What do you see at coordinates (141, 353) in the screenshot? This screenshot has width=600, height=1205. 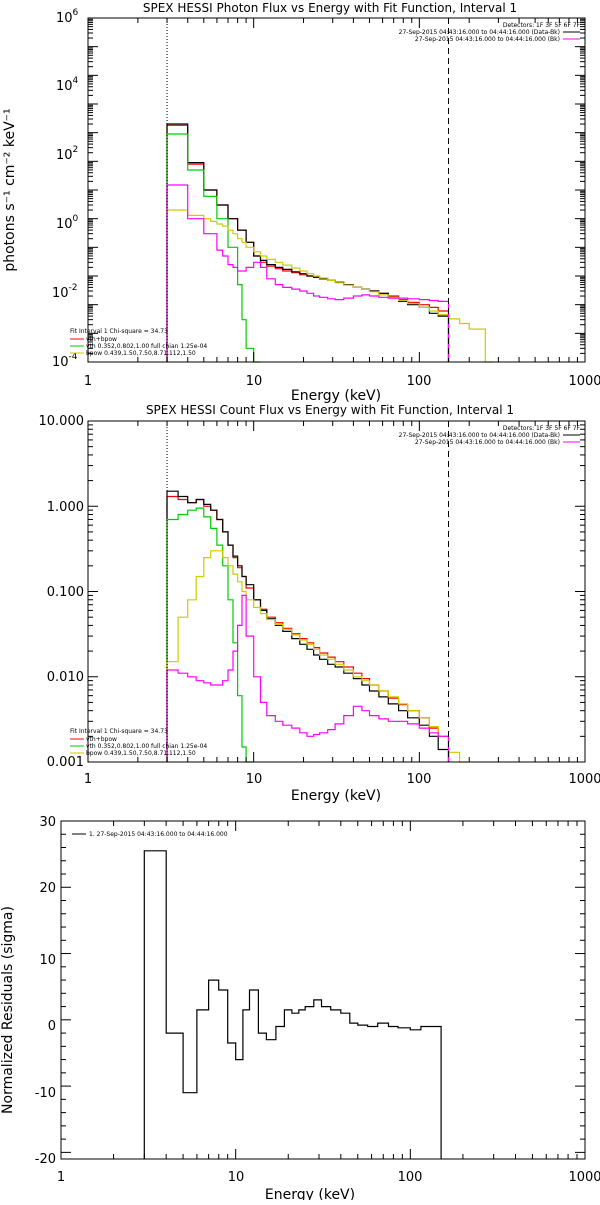 I see `photon-legend-bpow: bpow 0.439,1.50,7.50,8.71,112,1.50` at bounding box center [141, 353].